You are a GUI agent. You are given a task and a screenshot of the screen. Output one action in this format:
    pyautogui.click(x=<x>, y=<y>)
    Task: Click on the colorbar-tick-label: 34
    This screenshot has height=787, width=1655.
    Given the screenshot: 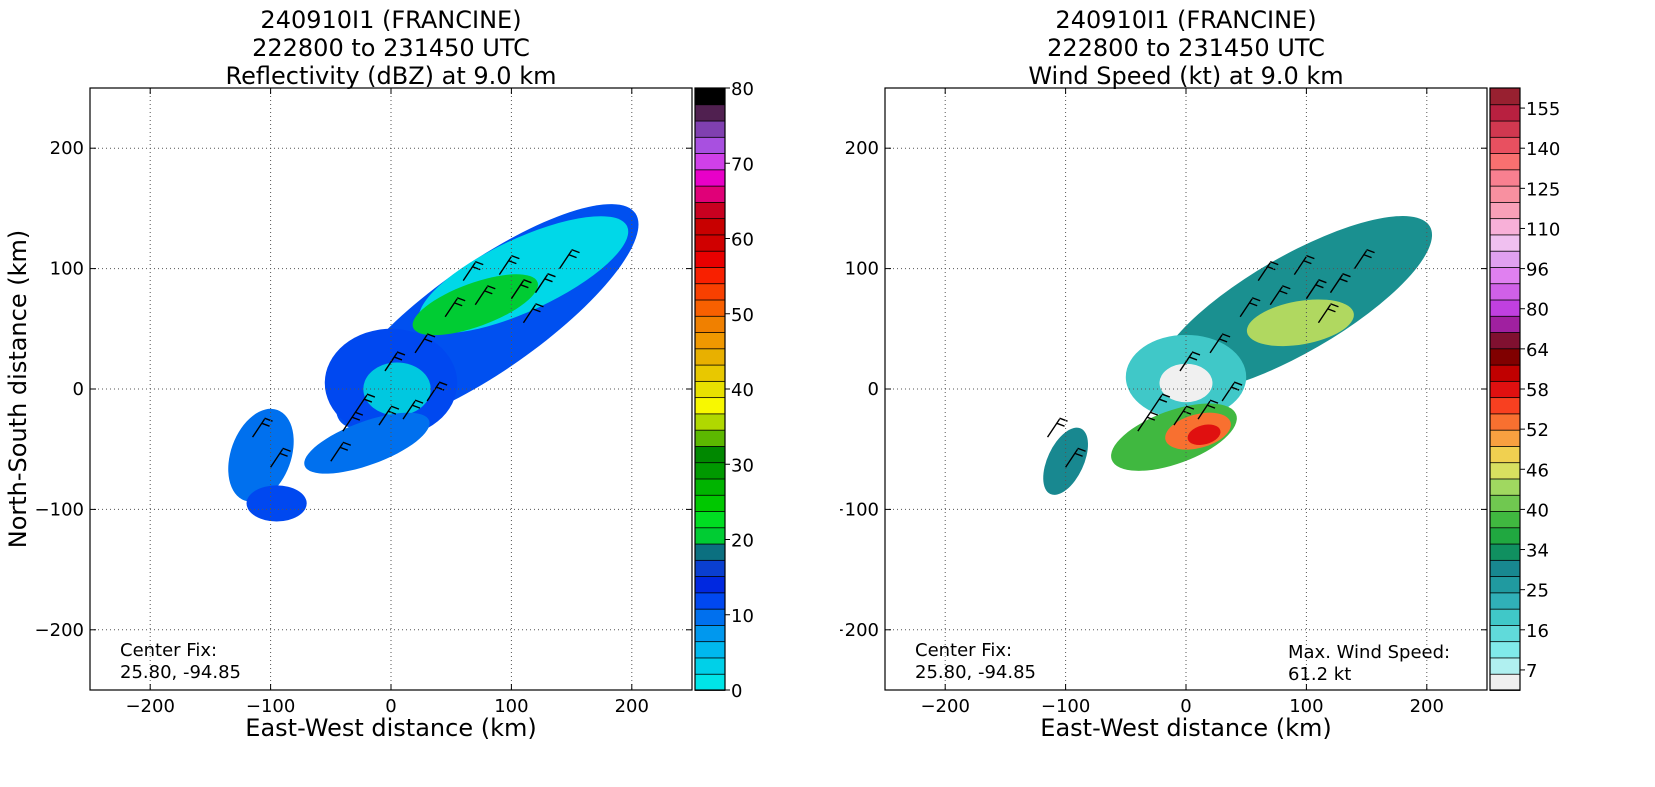 What is the action you would take?
    pyautogui.click(x=1537, y=551)
    